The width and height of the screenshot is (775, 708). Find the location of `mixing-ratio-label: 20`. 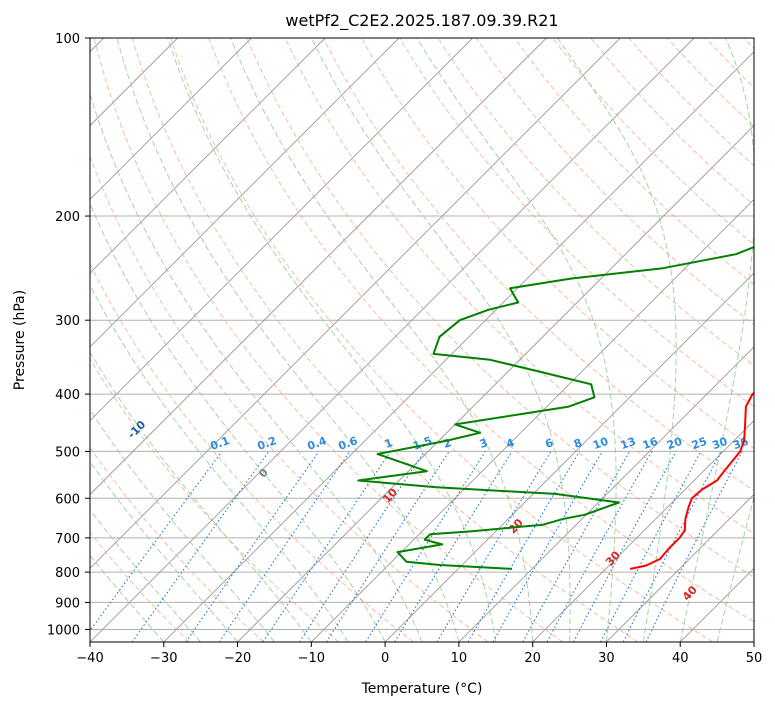

mixing-ratio-label: 20 is located at coordinates (674, 444).